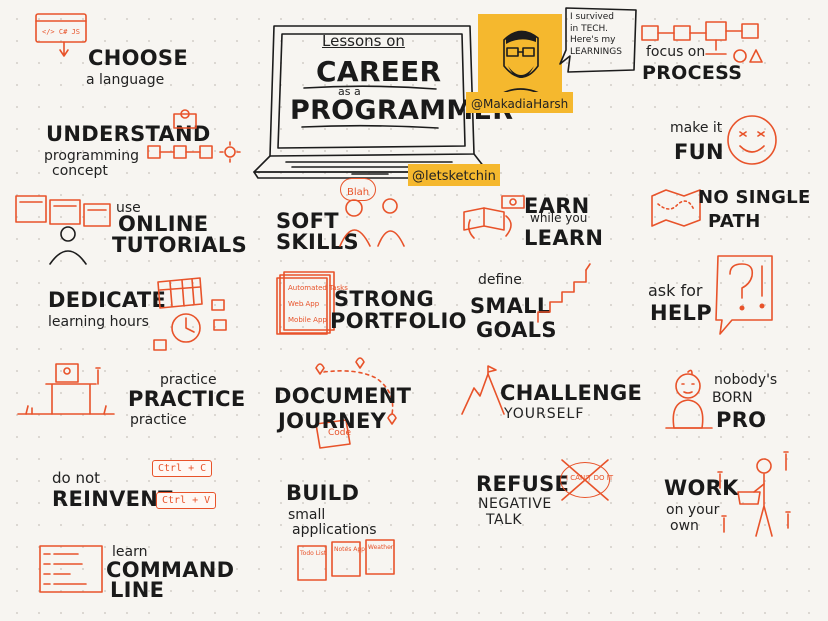 Image resolution: width=828 pixels, height=621 pixels. What do you see at coordinates (692, 73) in the screenshot?
I see `process-title: PROCESS` at bounding box center [692, 73].